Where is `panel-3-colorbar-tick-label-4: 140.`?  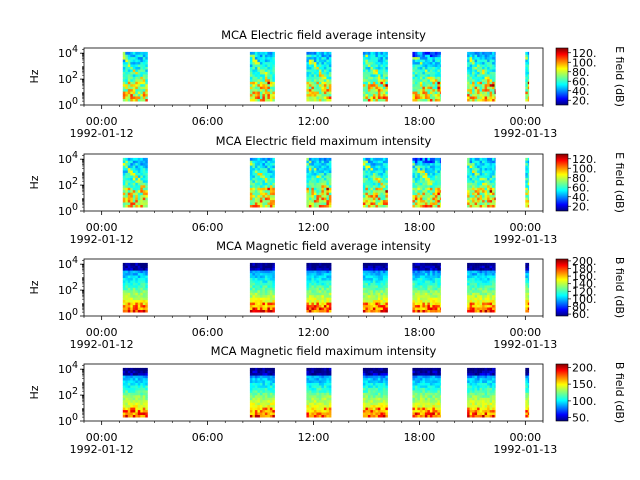
panel-3-colorbar-tick-label-4: 140. is located at coordinates (584, 284).